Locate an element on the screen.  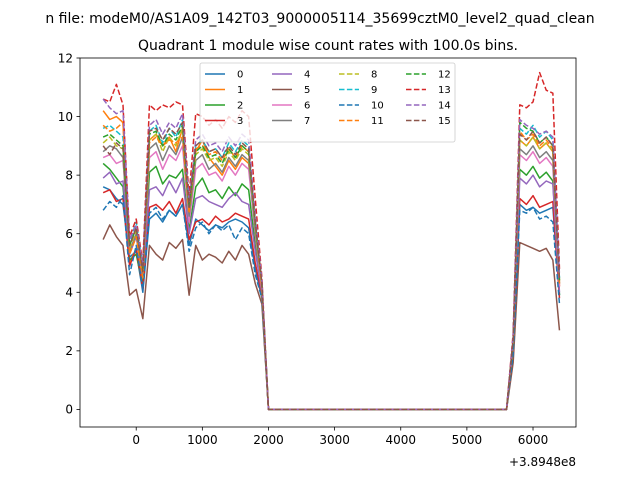
y-tick-label: 0 is located at coordinates (69, 410).